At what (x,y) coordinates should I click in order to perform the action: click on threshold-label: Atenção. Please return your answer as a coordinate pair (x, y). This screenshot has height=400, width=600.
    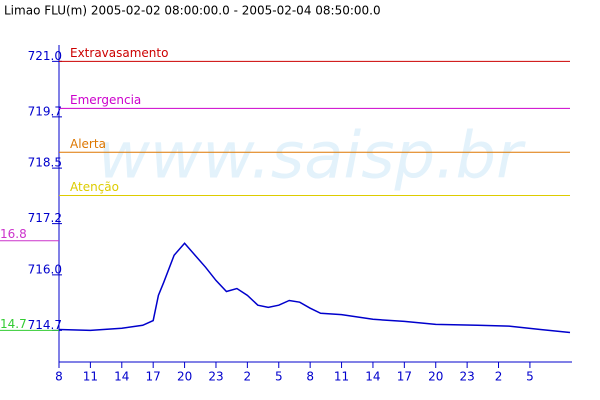
    Looking at the image, I should click on (94, 187).